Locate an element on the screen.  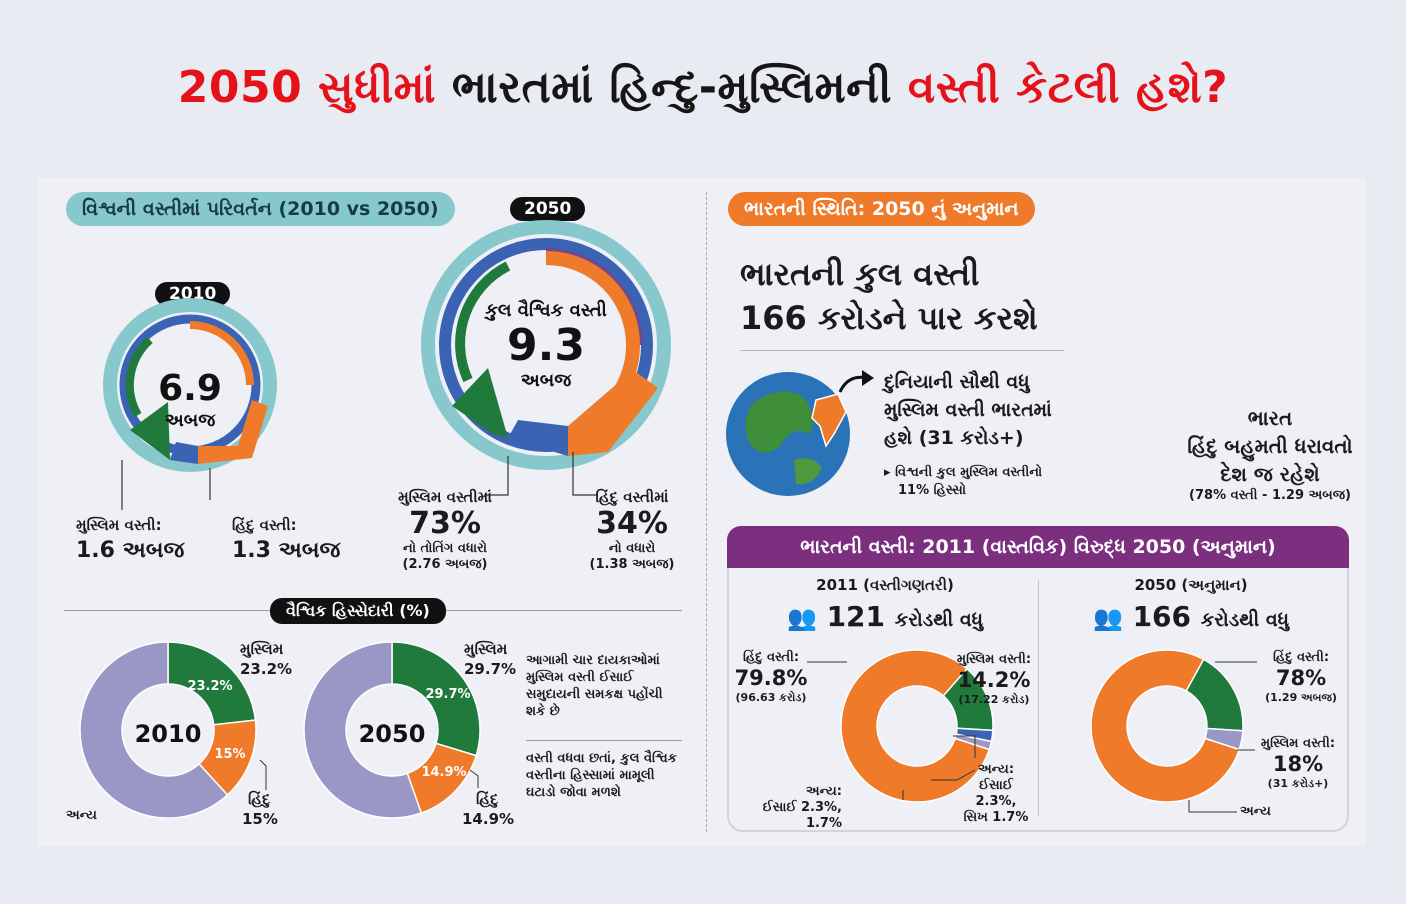
muslim-share: ▸ વિશ્વની કુલ મુસ્લિમ વસ્તીનો 11% હિસ્સો is located at coordinates (963, 482).